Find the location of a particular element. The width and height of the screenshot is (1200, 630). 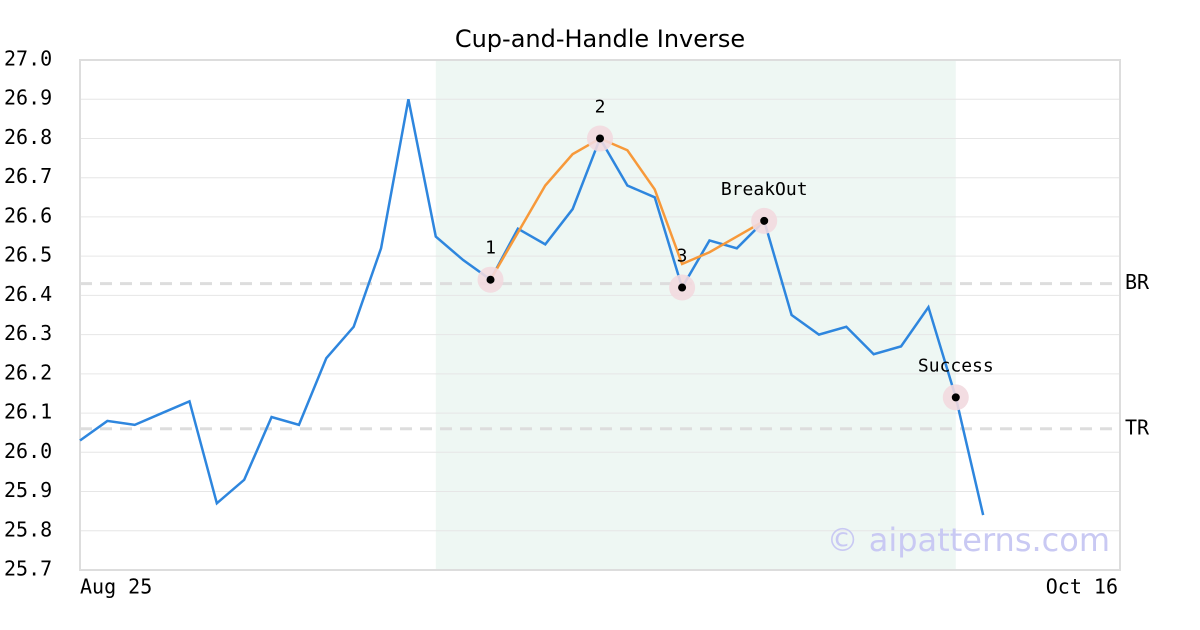

y-tick-label: 26.4 is located at coordinates (28, 294).